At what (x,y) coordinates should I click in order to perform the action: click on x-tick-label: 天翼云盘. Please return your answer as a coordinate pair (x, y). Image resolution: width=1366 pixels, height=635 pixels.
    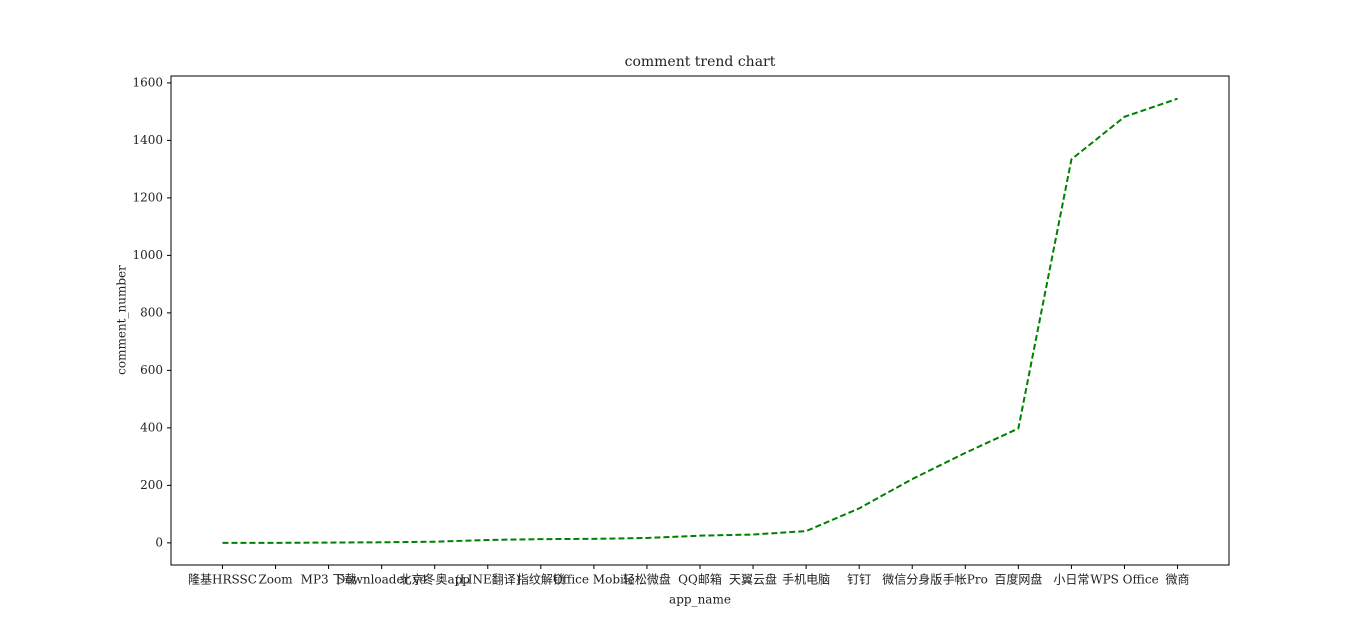
    Looking at the image, I should click on (753, 579).